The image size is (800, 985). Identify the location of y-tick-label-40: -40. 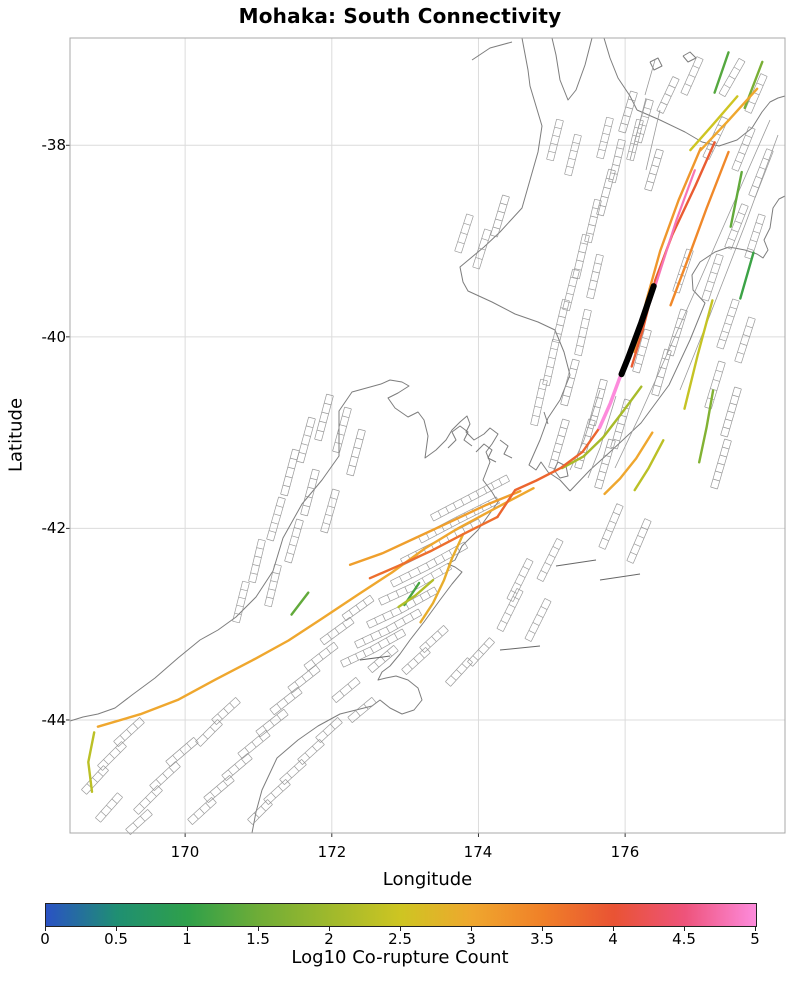
(54, 337).